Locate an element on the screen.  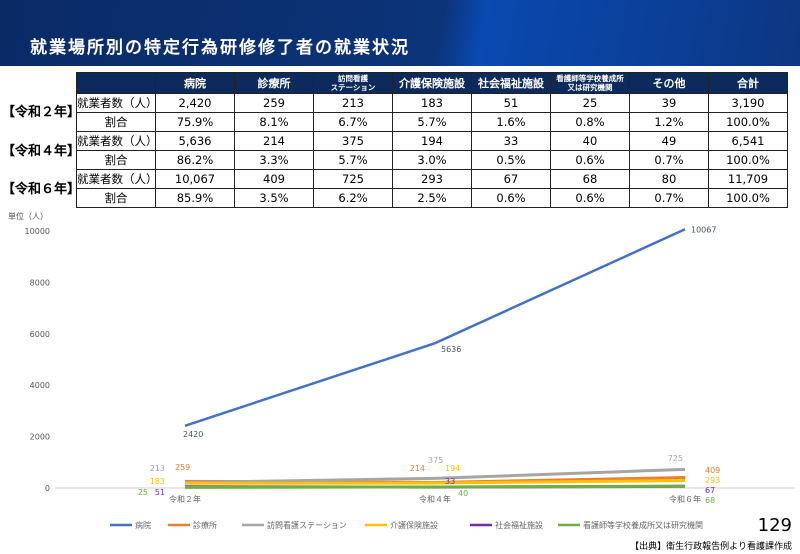
x-tick-label: 令和４年 is located at coordinates (435, 499).